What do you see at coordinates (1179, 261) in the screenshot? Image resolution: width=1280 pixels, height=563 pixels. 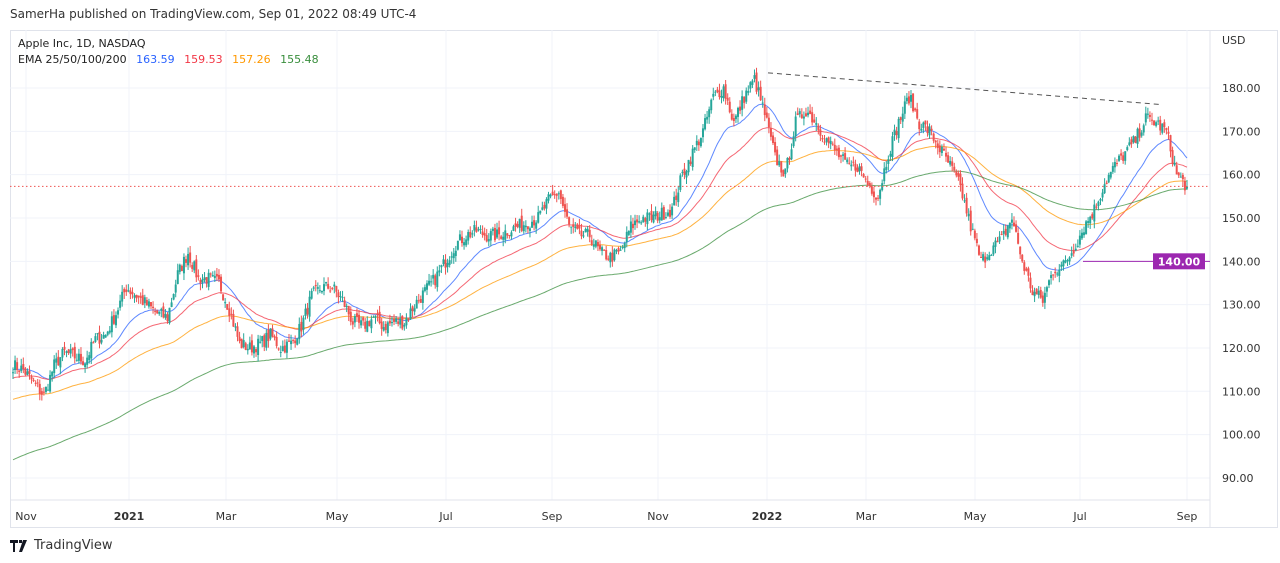 I see `horizontal-line-badge` at bounding box center [1179, 261].